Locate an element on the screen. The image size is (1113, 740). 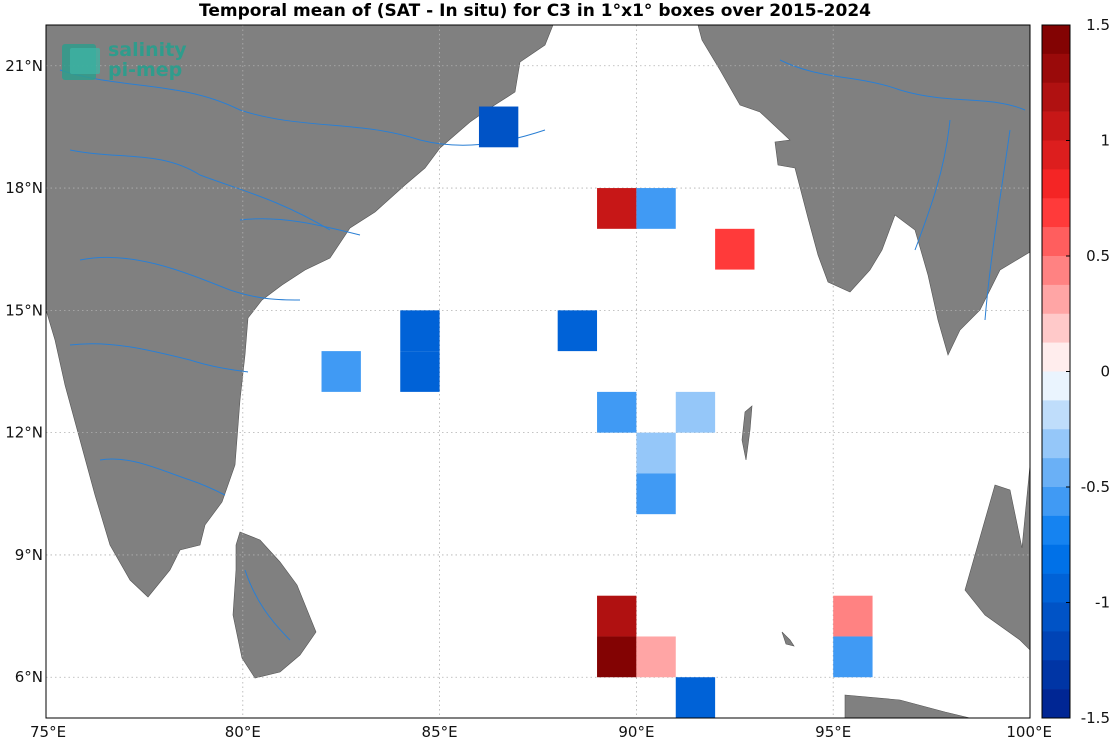
logo-line1: salinity is located at coordinates (147, 50).